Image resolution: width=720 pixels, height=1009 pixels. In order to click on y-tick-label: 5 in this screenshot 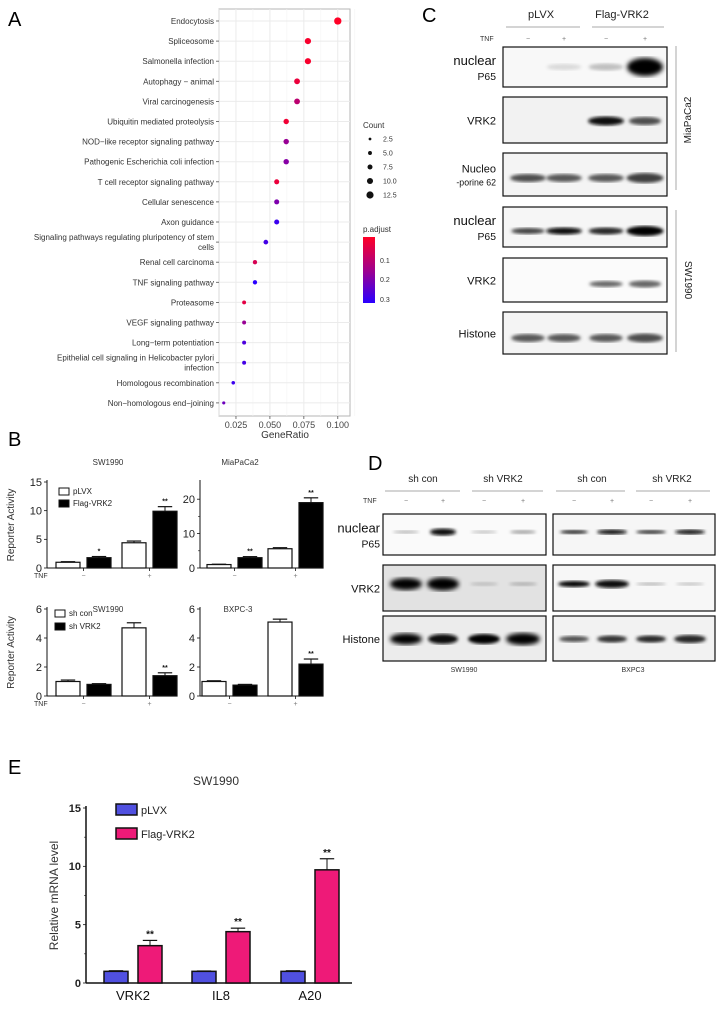, I will do `click(39, 540)`.